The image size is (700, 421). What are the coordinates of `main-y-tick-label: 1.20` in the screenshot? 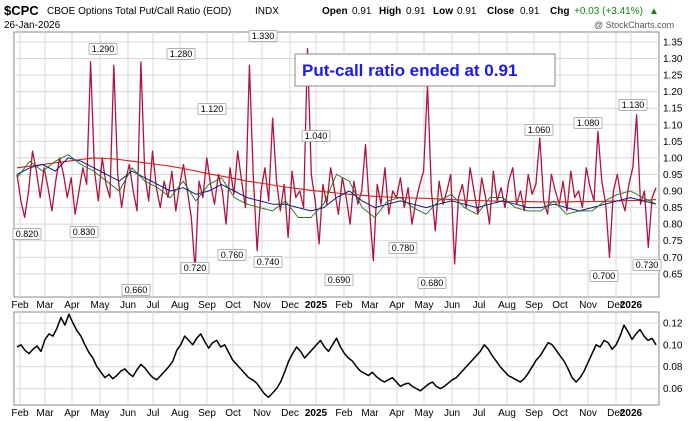 It's located at (673, 92).